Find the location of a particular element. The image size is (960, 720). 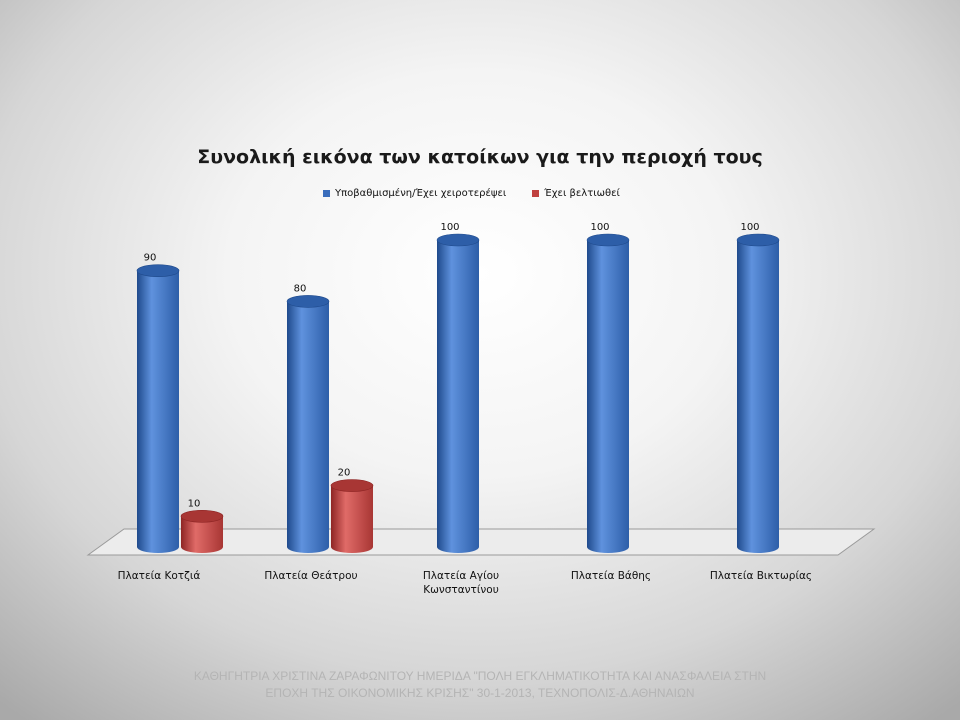

legend-item-improved: Έχει βελτιωθεί is located at coordinates (576, 193).